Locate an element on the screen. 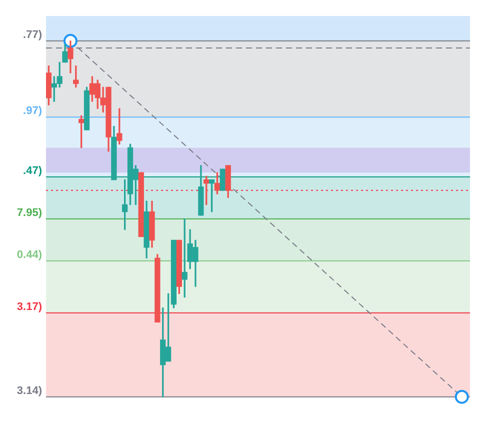 Image resolution: width=492 pixels, height=432 pixels. text: 7.95) is located at coordinates (29, 212).